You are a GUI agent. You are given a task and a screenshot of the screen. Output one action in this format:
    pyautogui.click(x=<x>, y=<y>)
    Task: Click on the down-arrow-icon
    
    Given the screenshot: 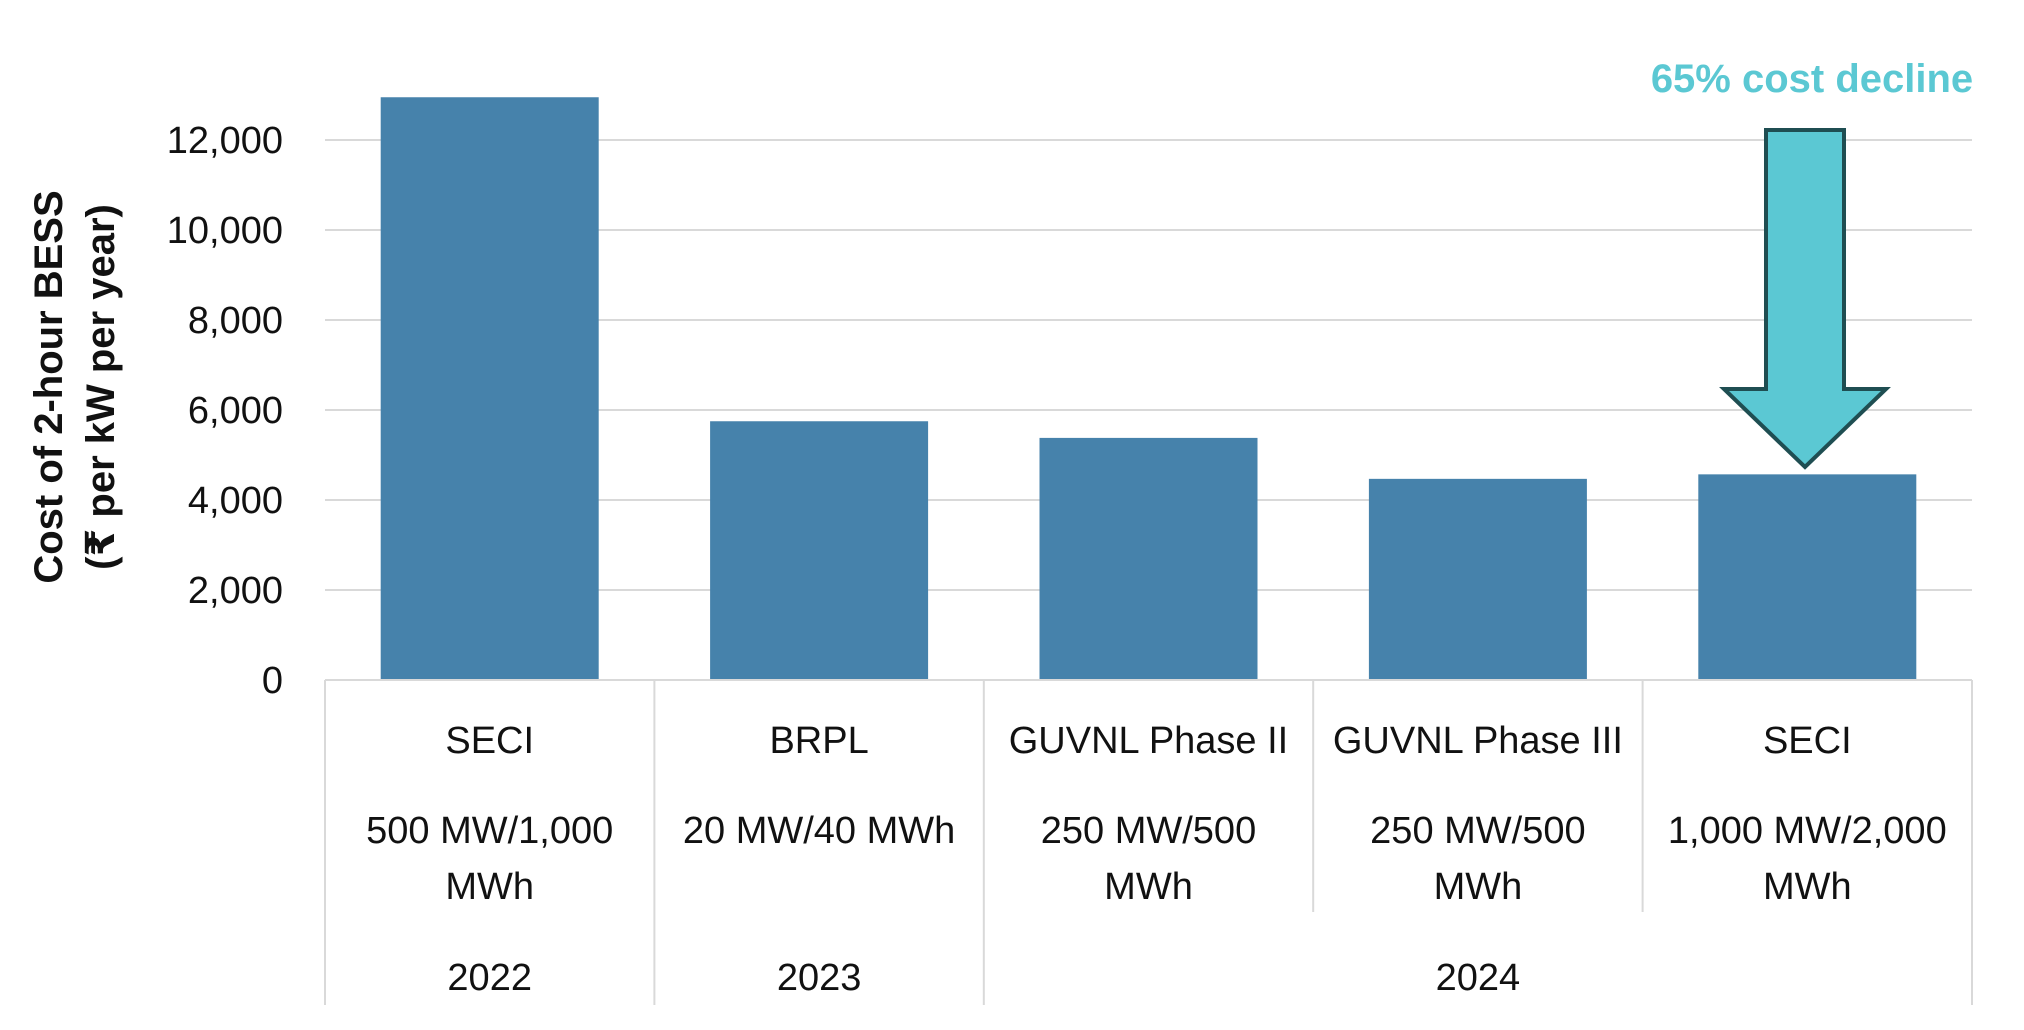 What is the action you would take?
    pyautogui.click(x=1805, y=299)
    